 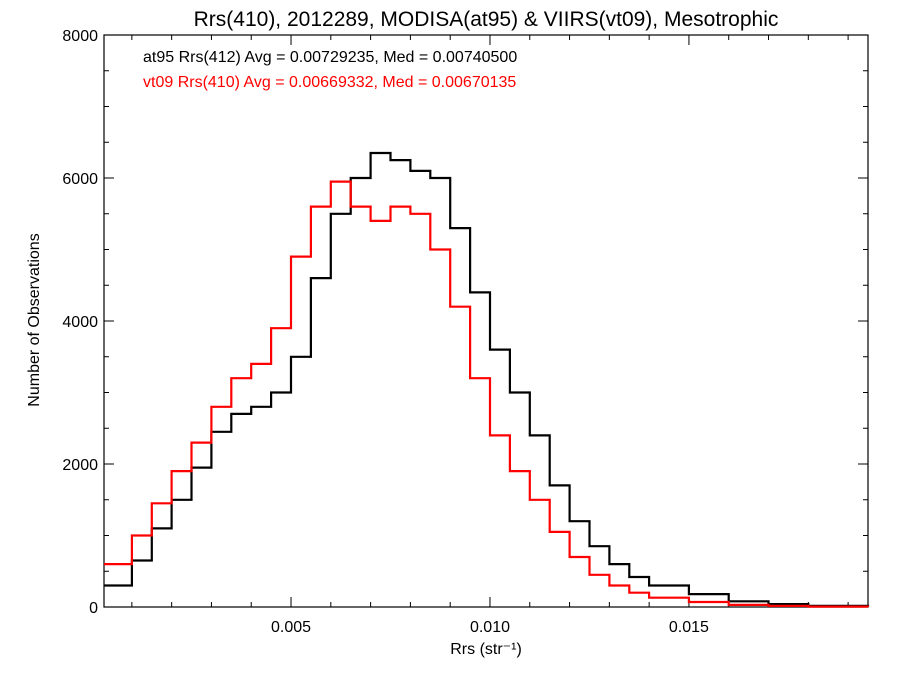 What do you see at coordinates (93, 608) in the screenshot?
I see `y-tick-label: 0` at bounding box center [93, 608].